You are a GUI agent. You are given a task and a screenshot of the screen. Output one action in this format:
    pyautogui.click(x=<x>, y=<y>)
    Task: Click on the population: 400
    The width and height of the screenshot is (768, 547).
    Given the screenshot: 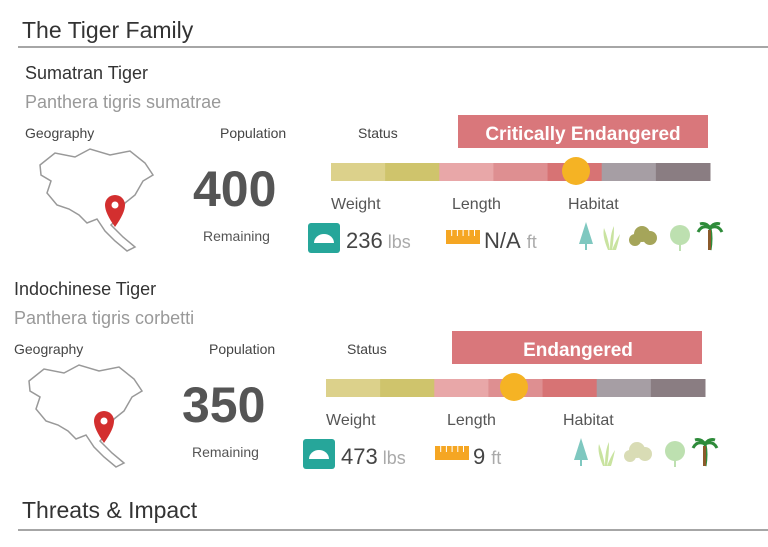 What is the action you would take?
    pyautogui.click(x=234, y=189)
    